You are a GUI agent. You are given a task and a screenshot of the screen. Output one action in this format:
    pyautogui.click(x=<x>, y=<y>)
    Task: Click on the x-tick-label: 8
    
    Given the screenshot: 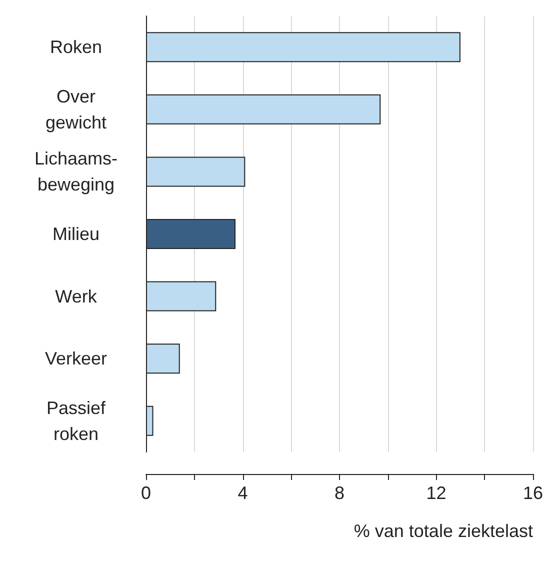 What is the action you would take?
    pyautogui.click(x=339, y=493)
    